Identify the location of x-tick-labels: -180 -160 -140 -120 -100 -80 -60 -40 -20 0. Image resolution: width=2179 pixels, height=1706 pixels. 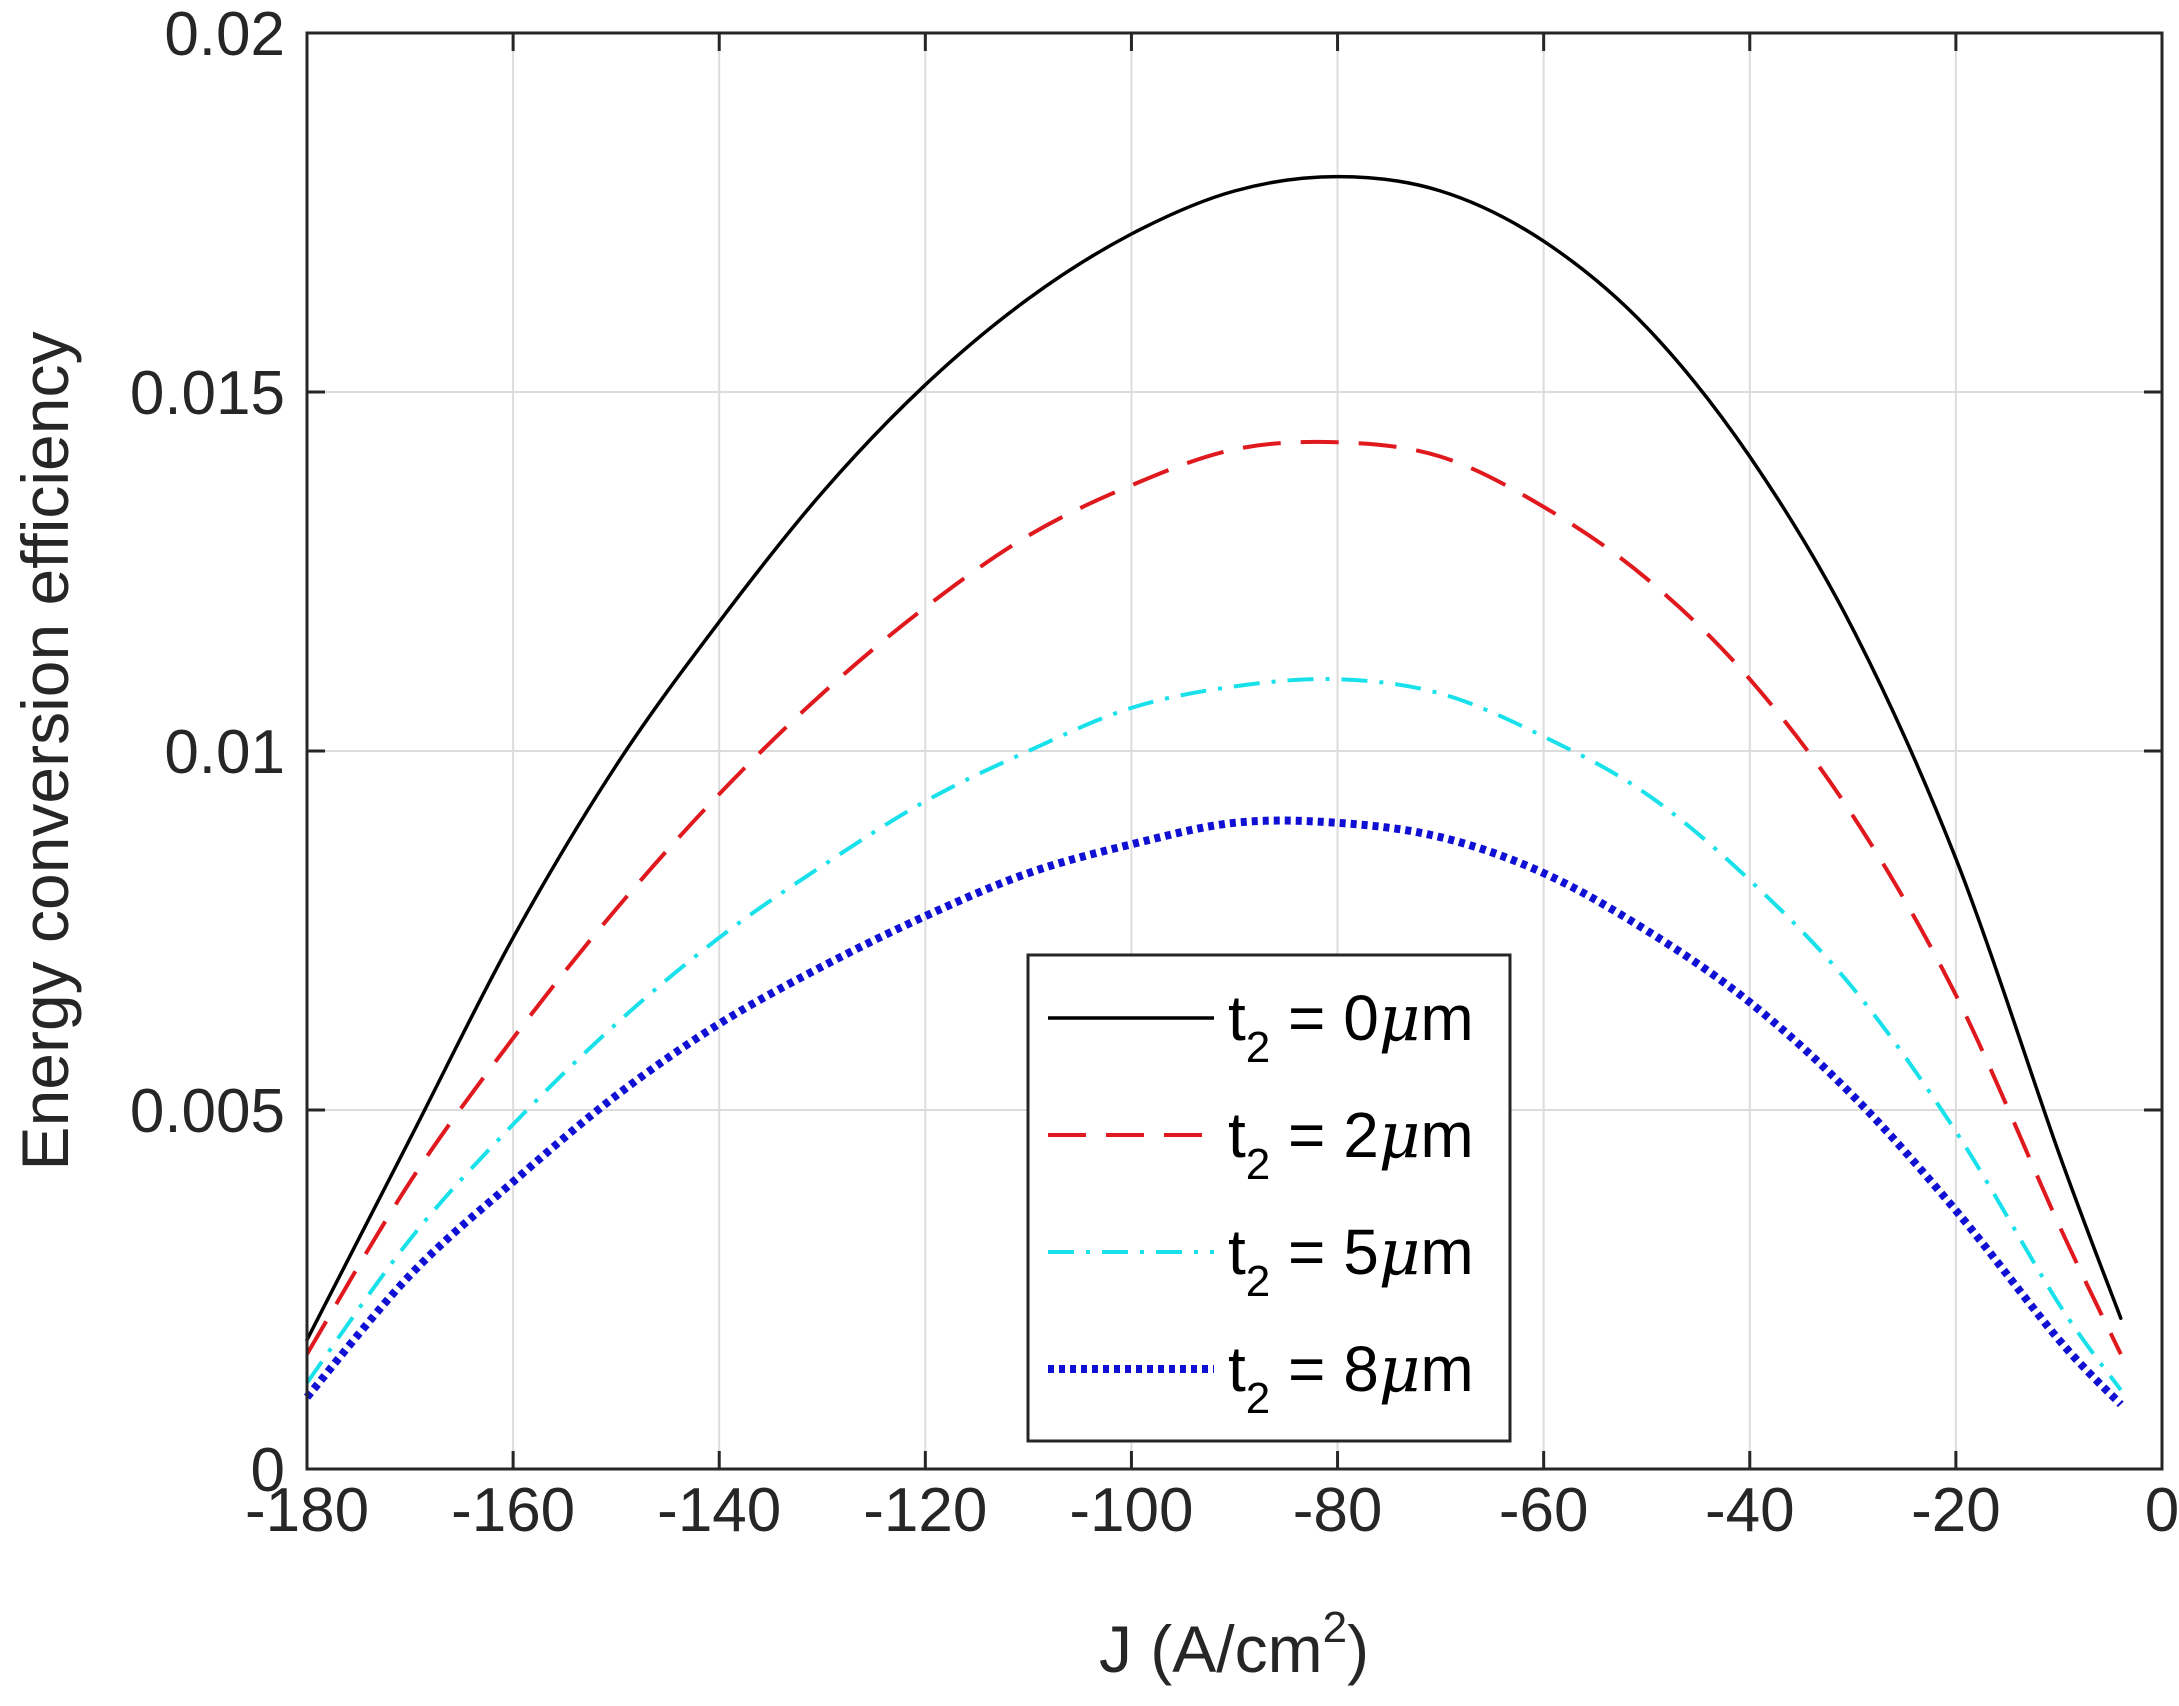
(1212, 1510).